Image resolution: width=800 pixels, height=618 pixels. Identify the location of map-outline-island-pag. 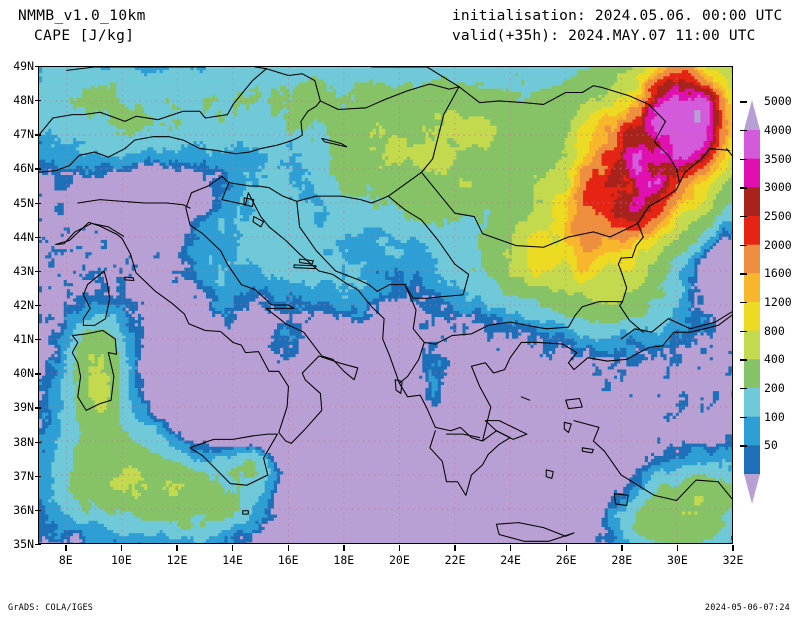
(258, 222).